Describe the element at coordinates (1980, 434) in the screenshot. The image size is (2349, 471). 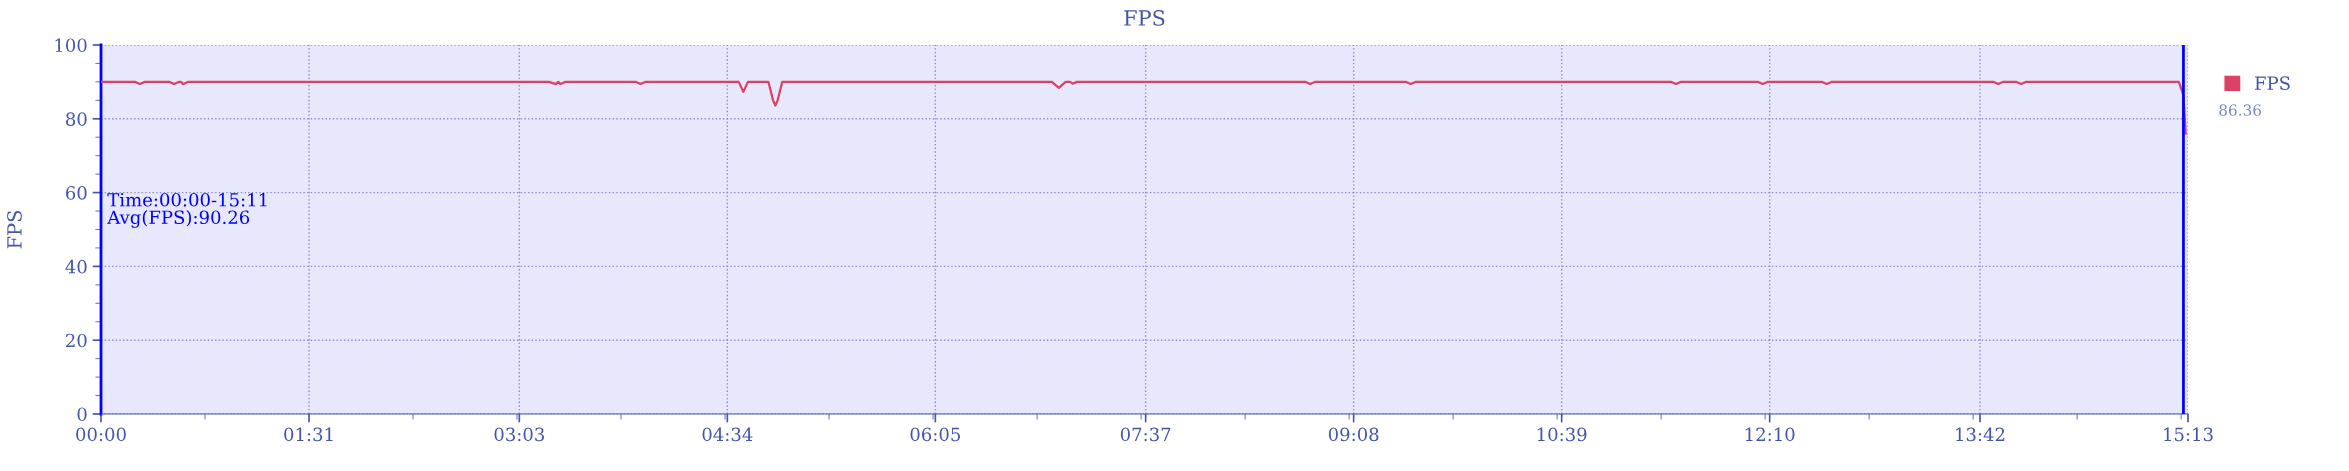
I see `x-tick-label: 13:42` at that location.